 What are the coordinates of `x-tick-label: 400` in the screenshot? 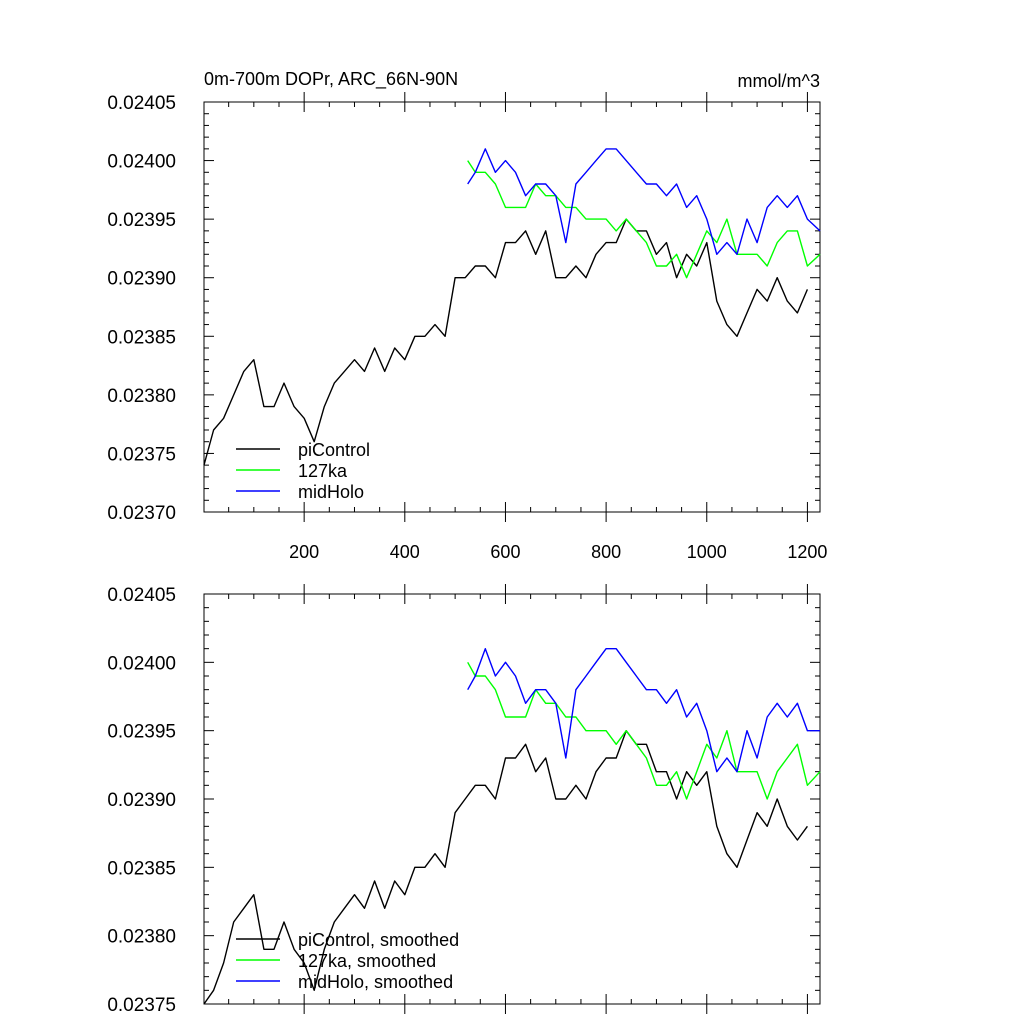 It's located at (405, 552).